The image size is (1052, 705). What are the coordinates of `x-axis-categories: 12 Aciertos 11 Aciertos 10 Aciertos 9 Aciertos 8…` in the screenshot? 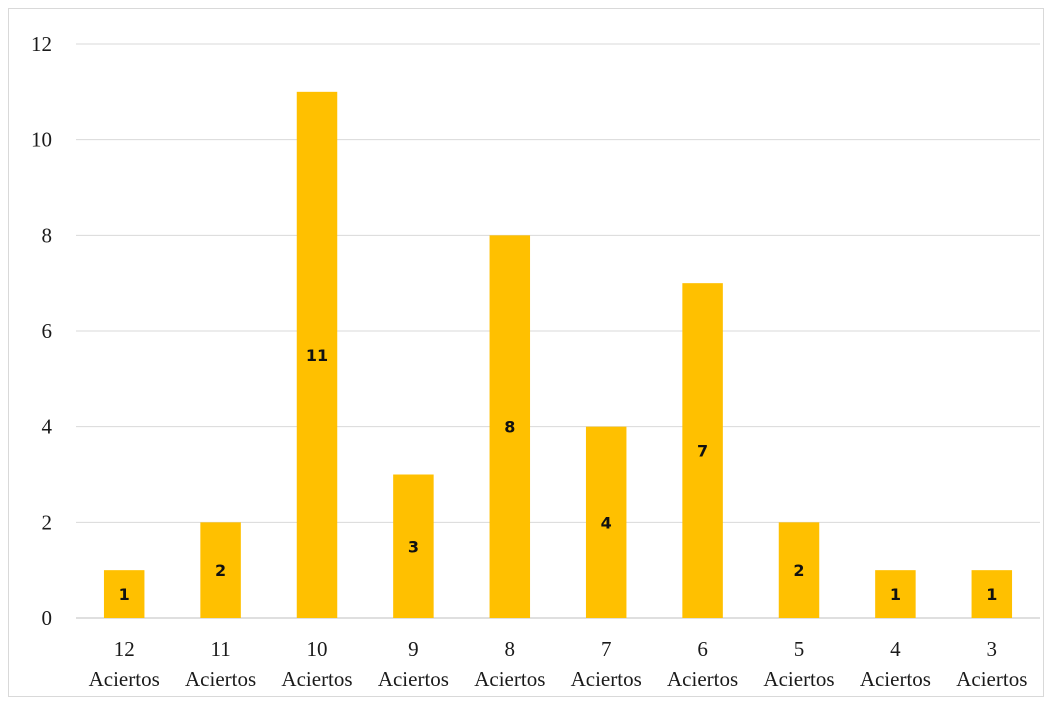 It's located at (558, 664).